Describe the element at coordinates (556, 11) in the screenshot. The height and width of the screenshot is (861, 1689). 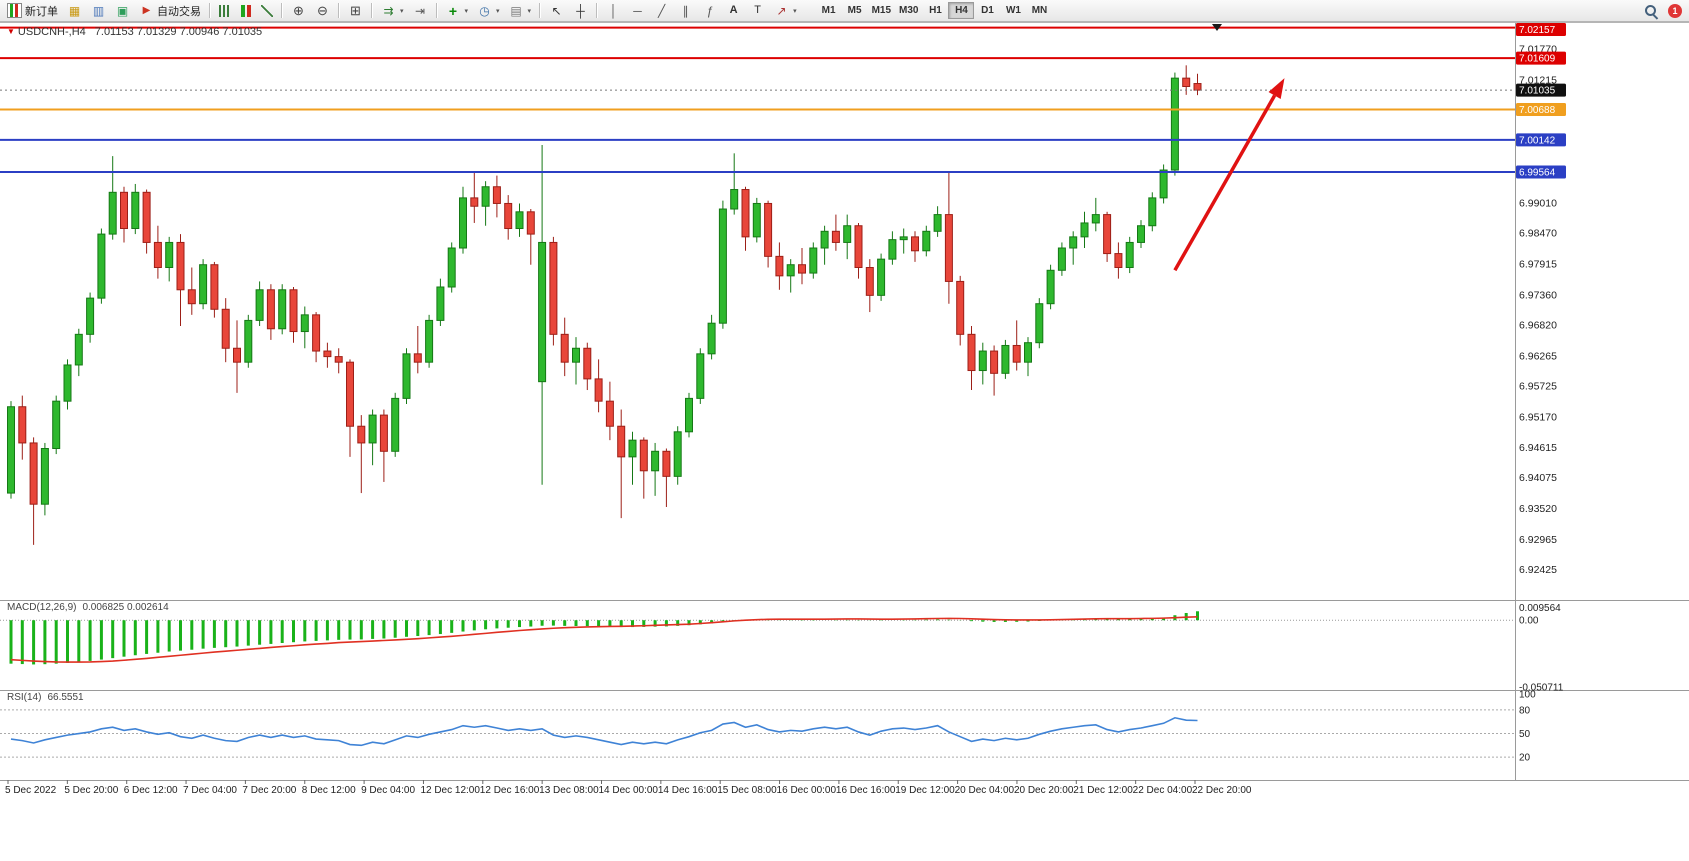
I see `cursor-tool-button: ↖` at that location.